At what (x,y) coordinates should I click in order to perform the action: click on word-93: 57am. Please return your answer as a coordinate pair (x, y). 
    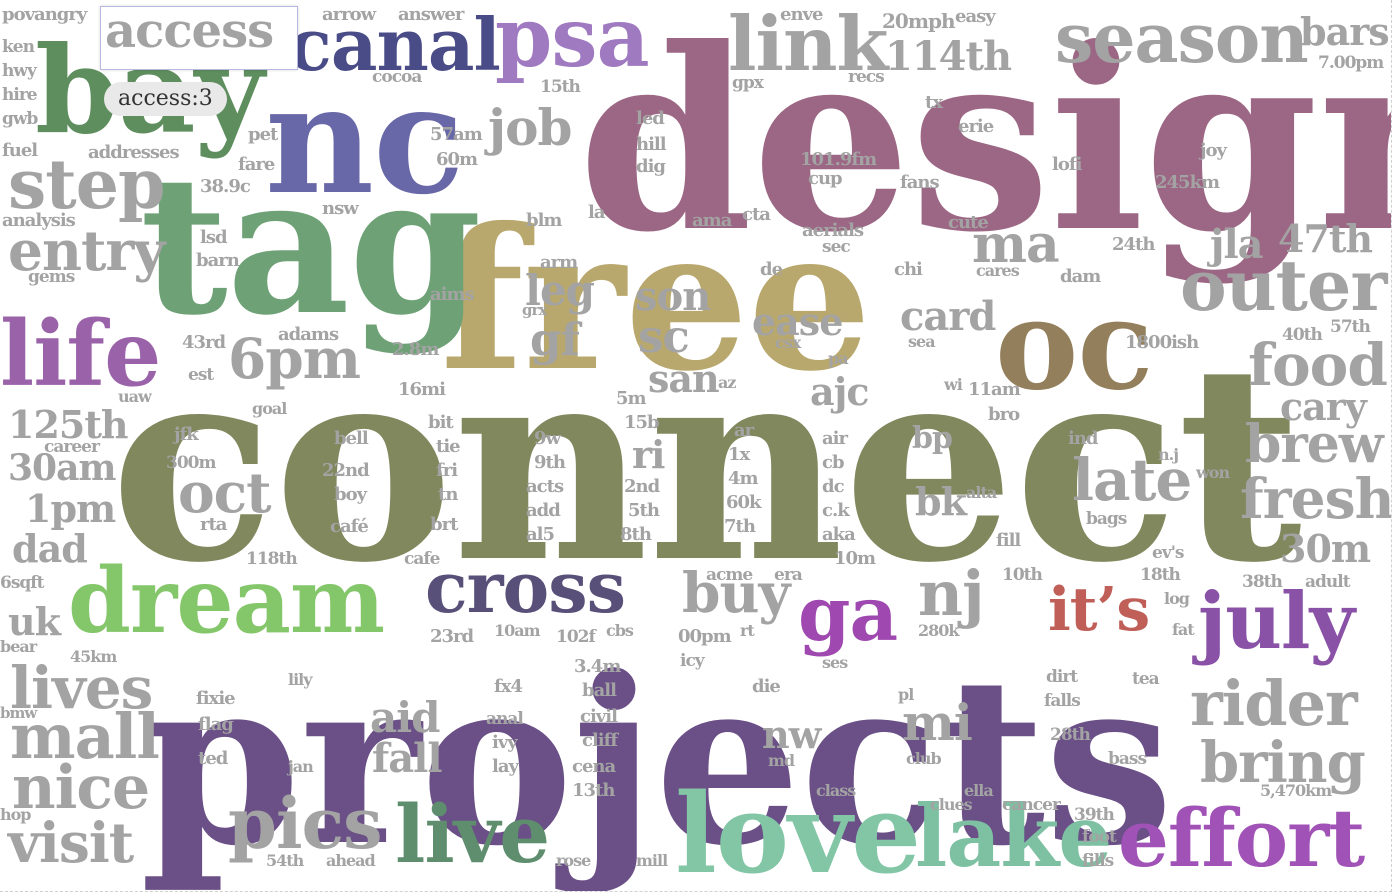
    Looking at the image, I should click on (457, 134).